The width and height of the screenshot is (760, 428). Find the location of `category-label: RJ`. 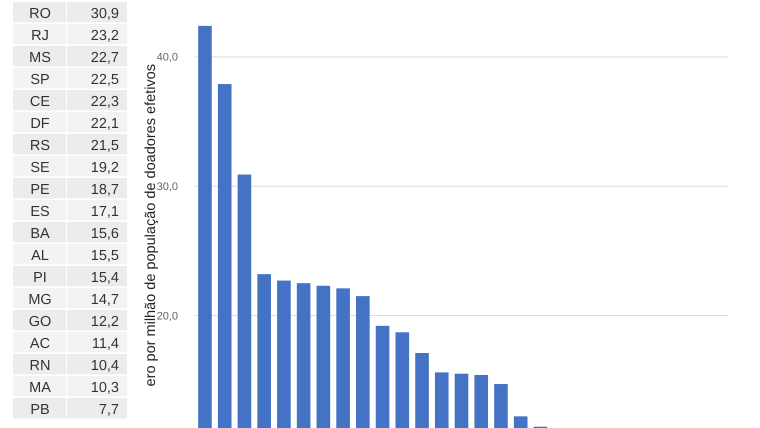

category-label: RJ is located at coordinates (40, 36).